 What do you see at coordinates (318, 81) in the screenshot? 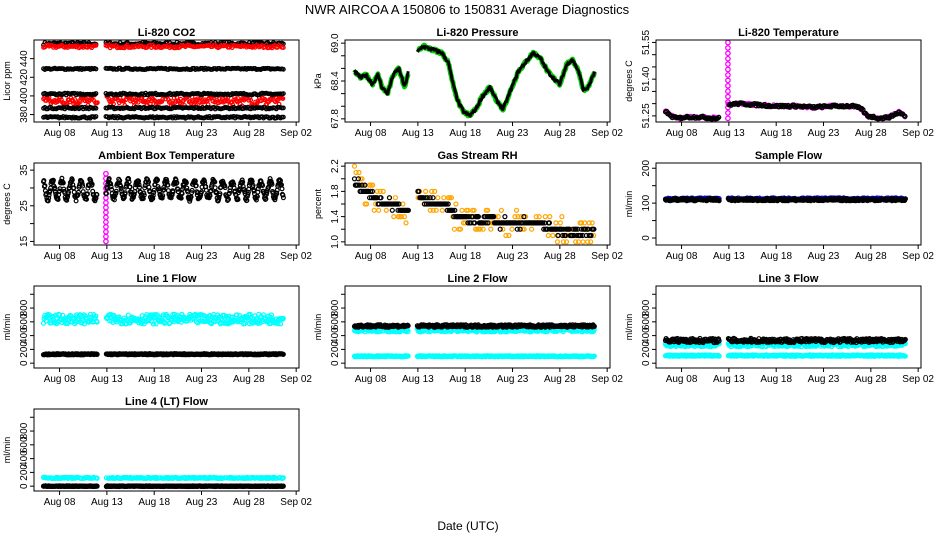
I see `y-axis-label: kPa` at bounding box center [318, 81].